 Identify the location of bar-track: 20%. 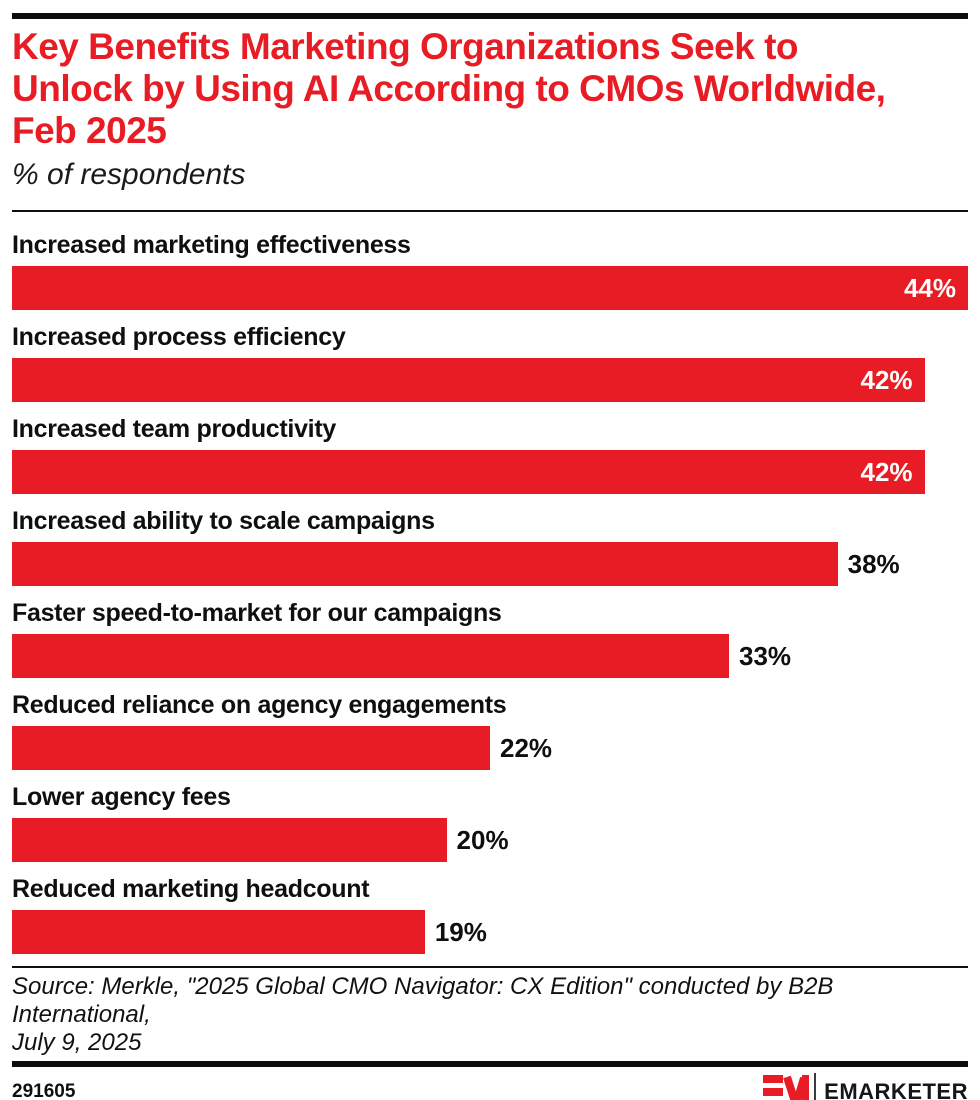
(490, 840).